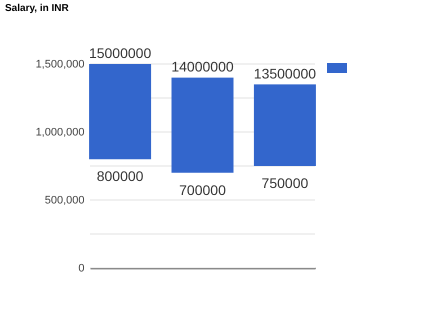 Image resolution: width=447 pixels, height=322 pixels. What do you see at coordinates (285, 183) in the screenshot?
I see `annotation: 750000` at bounding box center [285, 183].